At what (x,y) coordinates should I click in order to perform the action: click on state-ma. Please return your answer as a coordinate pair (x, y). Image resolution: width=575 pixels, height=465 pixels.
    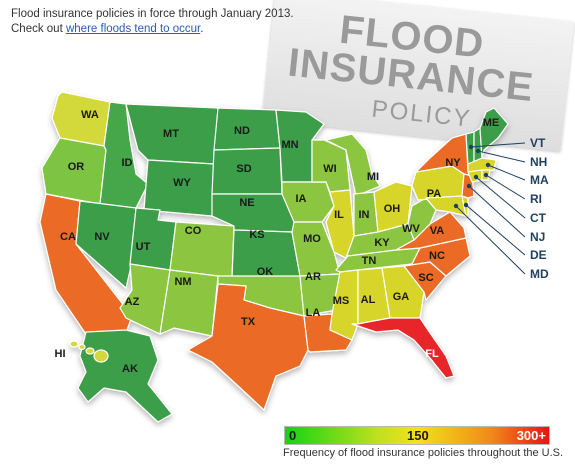
    Looking at the image, I should click on (482, 165).